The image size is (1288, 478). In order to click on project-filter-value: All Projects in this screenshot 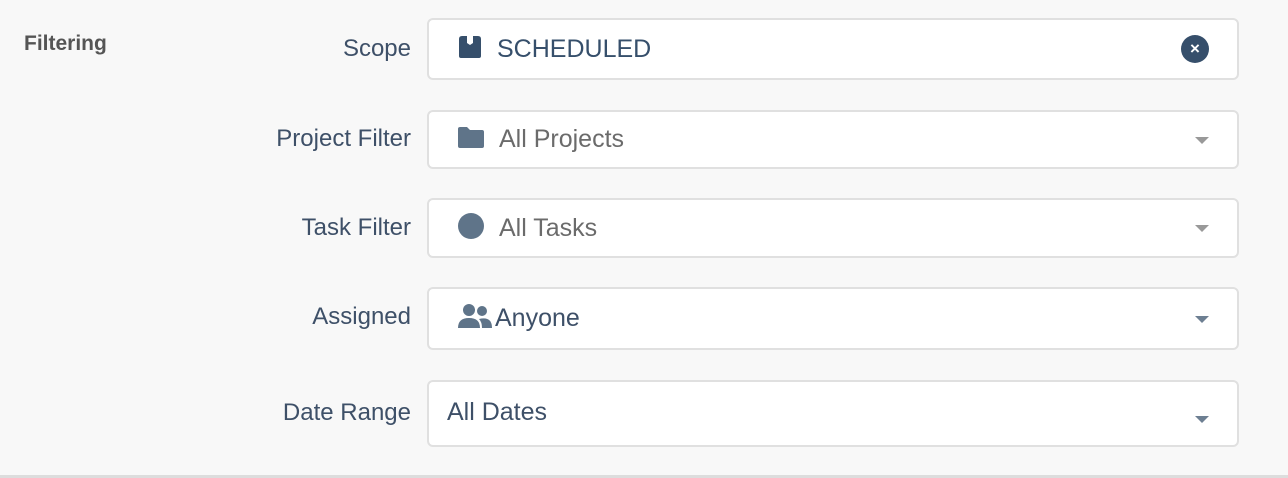, I will do `click(562, 139)`.